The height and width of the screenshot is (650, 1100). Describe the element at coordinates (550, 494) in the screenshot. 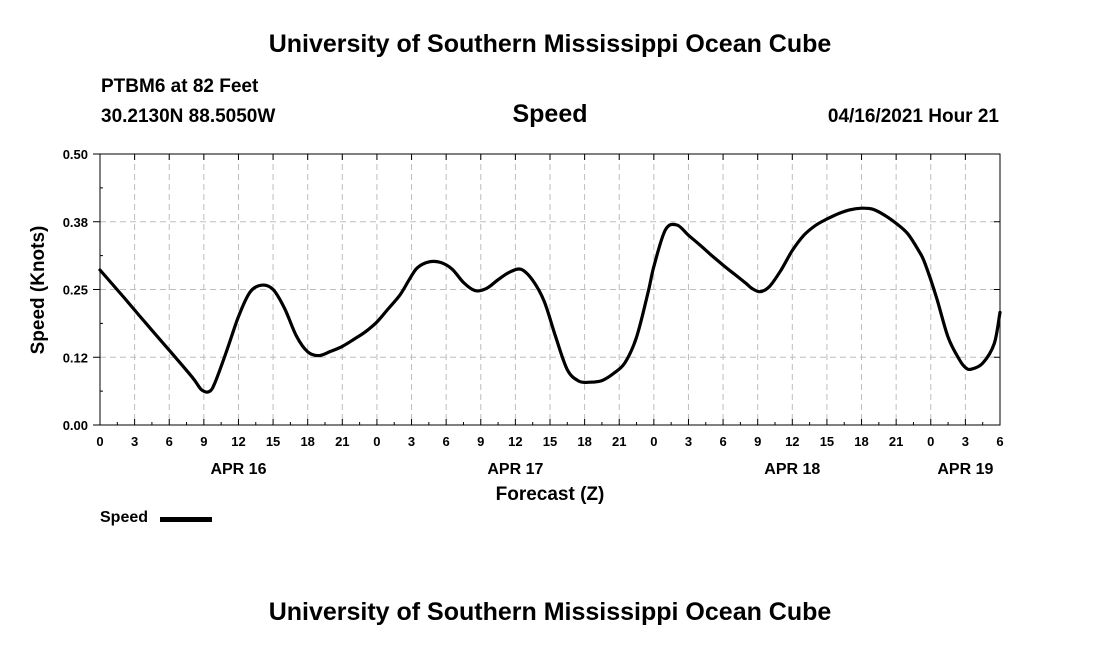

I see `x-axis-label: Forecast (Z)` at that location.